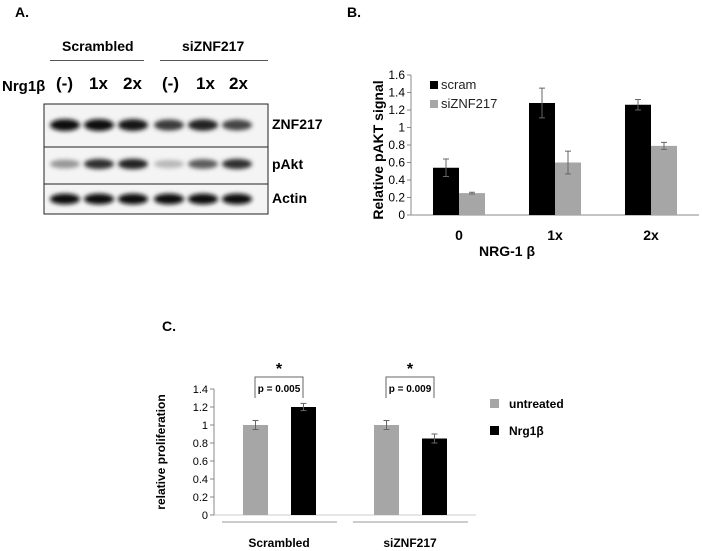 The width and height of the screenshot is (702, 551). Describe the element at coordinates (279, 389) in the screenshot. I see `p-value-label: p = 0.005` at that location.